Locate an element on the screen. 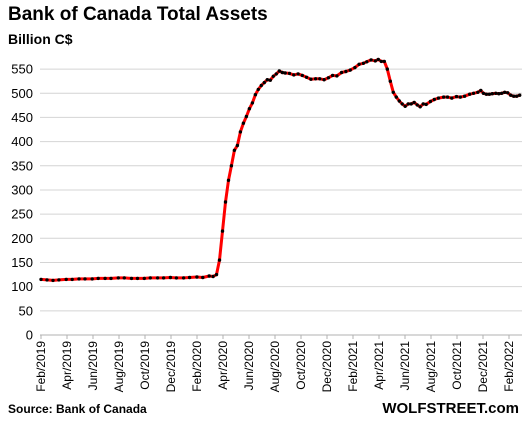 This screenshot has height=424, width=527. y-tick-label: 450 is located at coordinates (22, 117).